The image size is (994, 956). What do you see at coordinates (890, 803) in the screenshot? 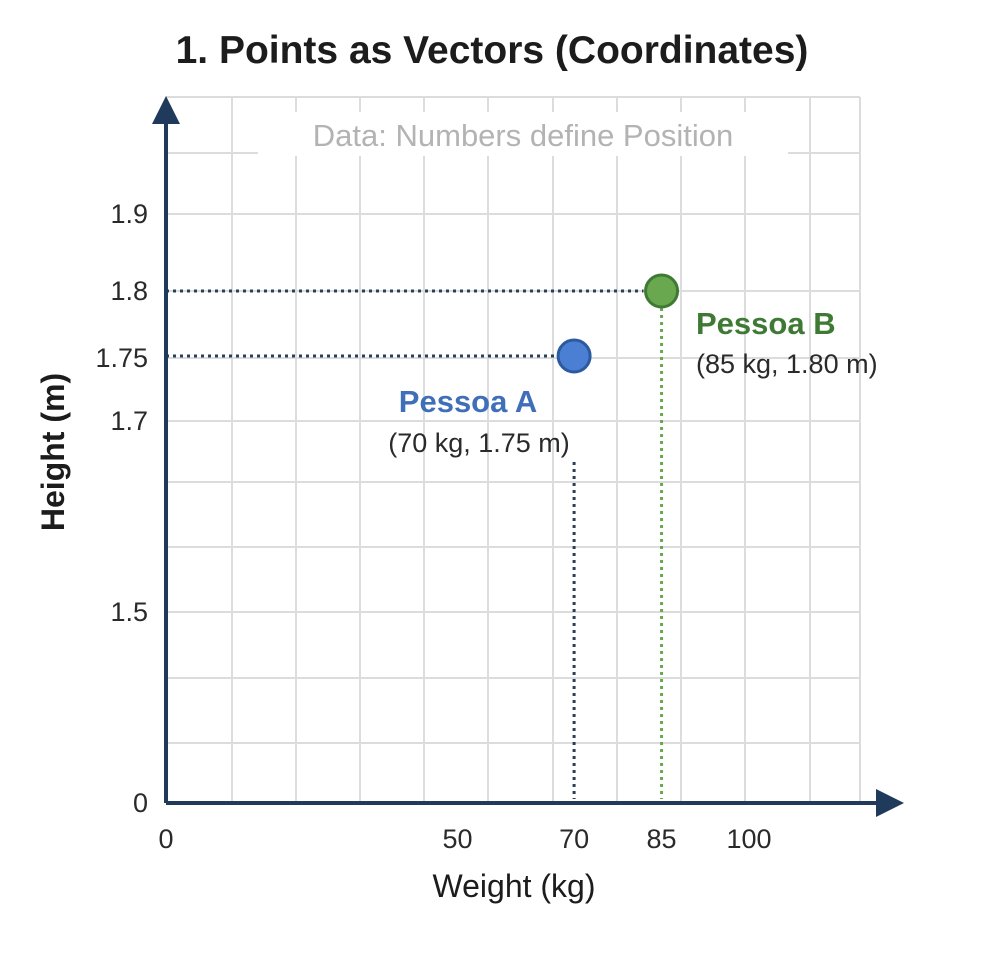
I see `x-axis-arrow-icon` at bounding box center [890, 803].